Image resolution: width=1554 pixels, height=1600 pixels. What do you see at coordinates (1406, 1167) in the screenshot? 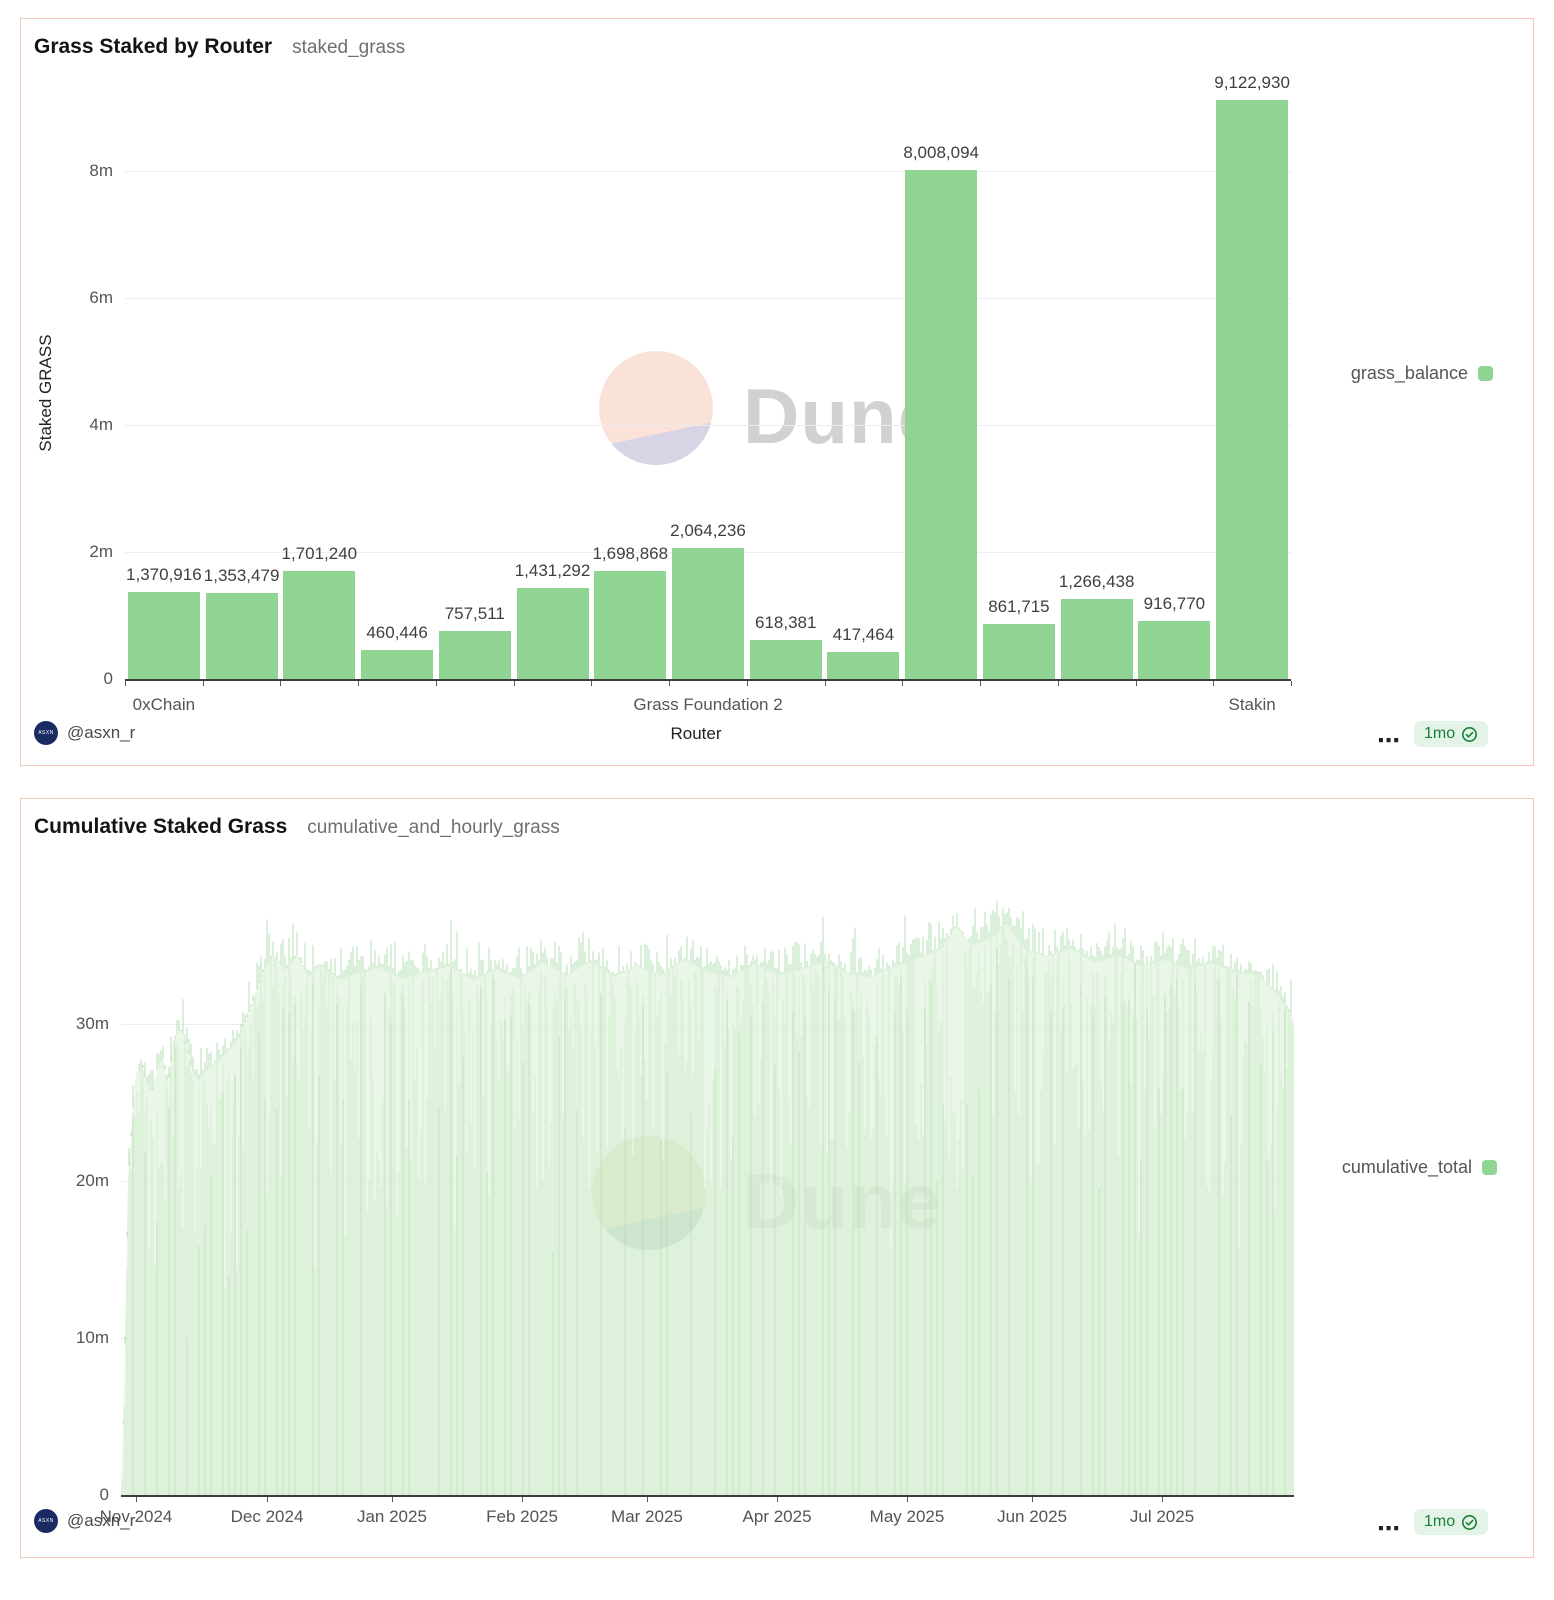
I see `legend-label: cumulative_total` at bounding box center [1406, 1167].